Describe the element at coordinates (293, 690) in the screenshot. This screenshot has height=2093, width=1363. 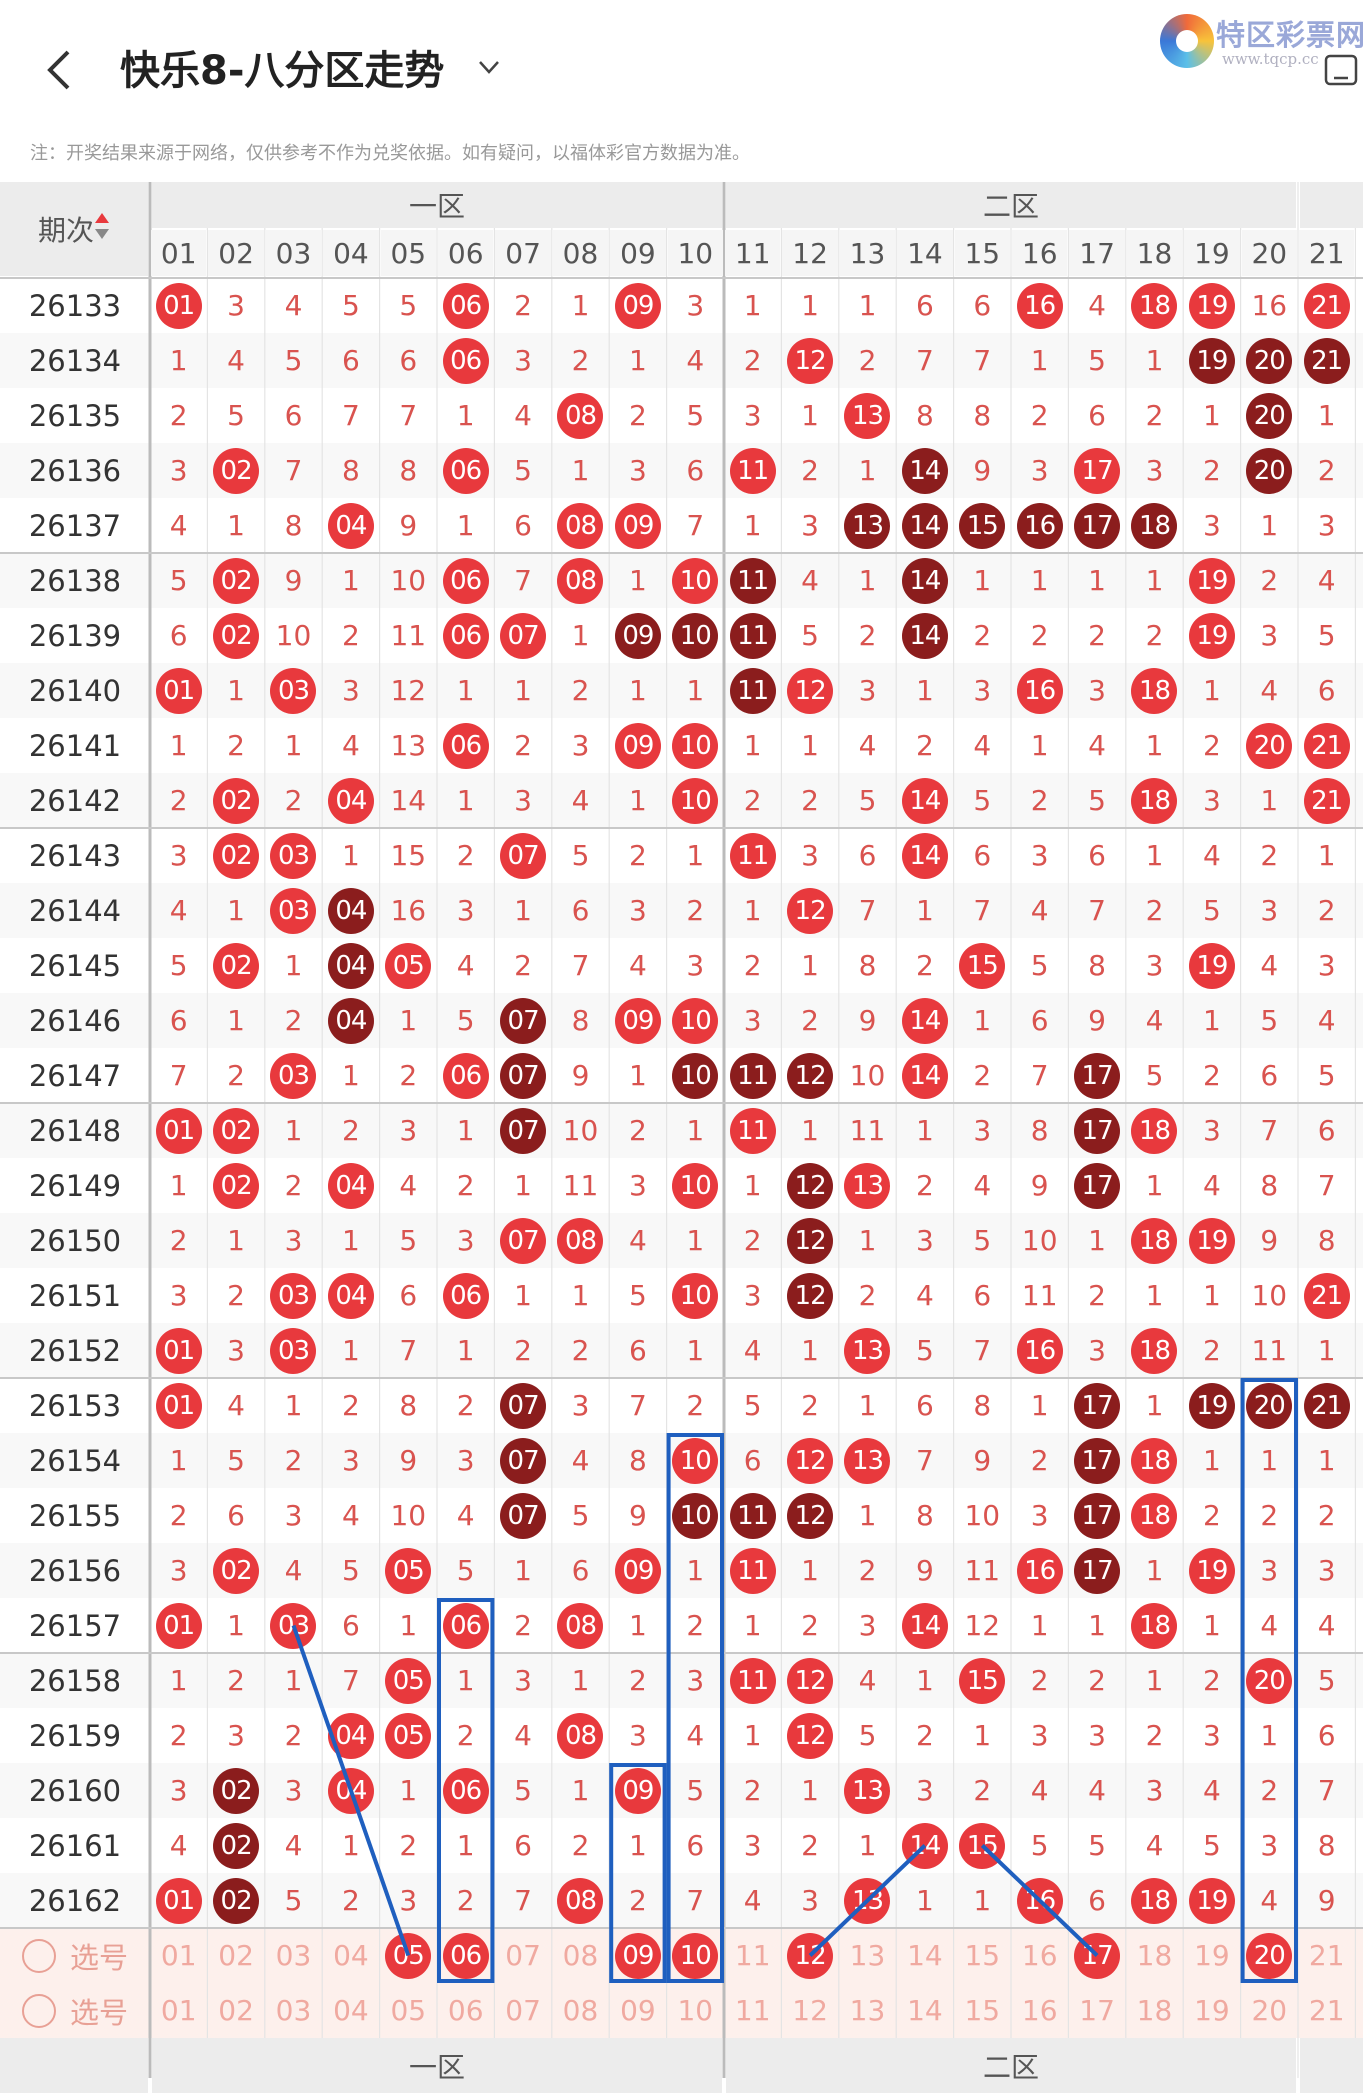
I see `hit-ball: 03` at that location.